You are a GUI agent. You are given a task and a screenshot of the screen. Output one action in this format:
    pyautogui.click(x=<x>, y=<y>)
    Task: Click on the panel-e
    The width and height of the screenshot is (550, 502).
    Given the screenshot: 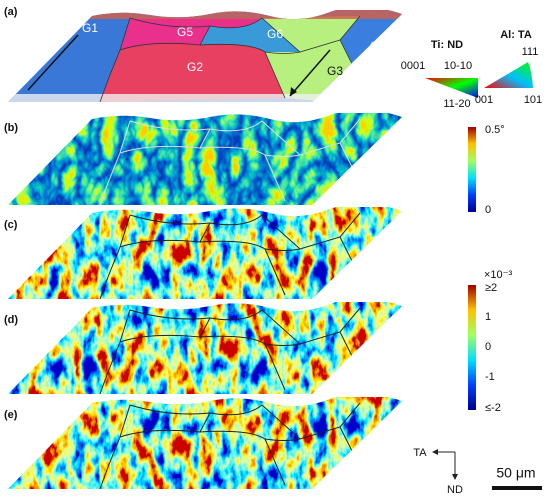 What is the action you would take?
    pyautogui.click(x=205, y=443)
    